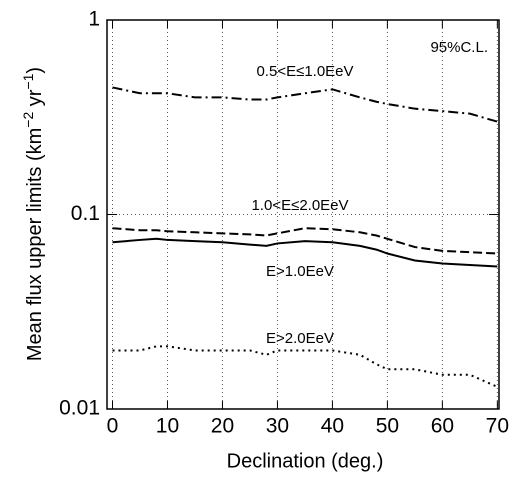 This screenshot has width=519, height=482. What do you see at coordinates (459, 47) in the screenshot?
I see `annotation: 95%C.L.` at bounding box center [459, 47].